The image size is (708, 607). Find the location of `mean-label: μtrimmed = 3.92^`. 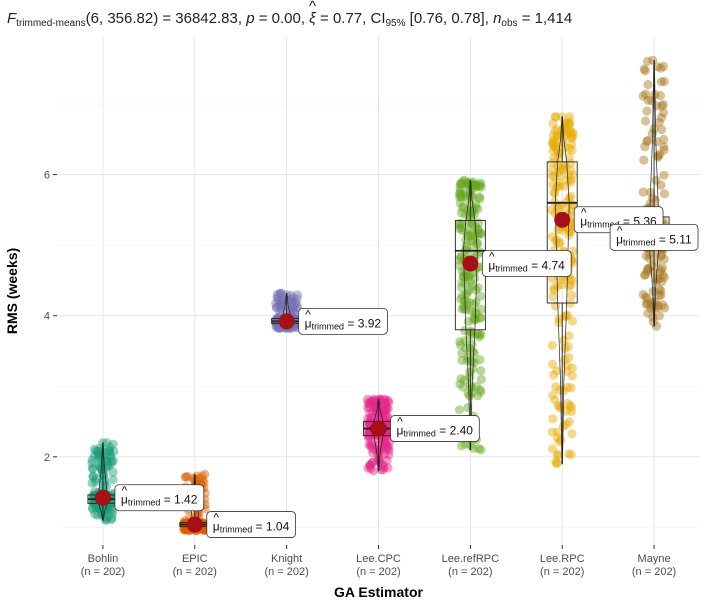

mean-label: μtrimmed = 3.92^ is located at coordinates (343, 321).